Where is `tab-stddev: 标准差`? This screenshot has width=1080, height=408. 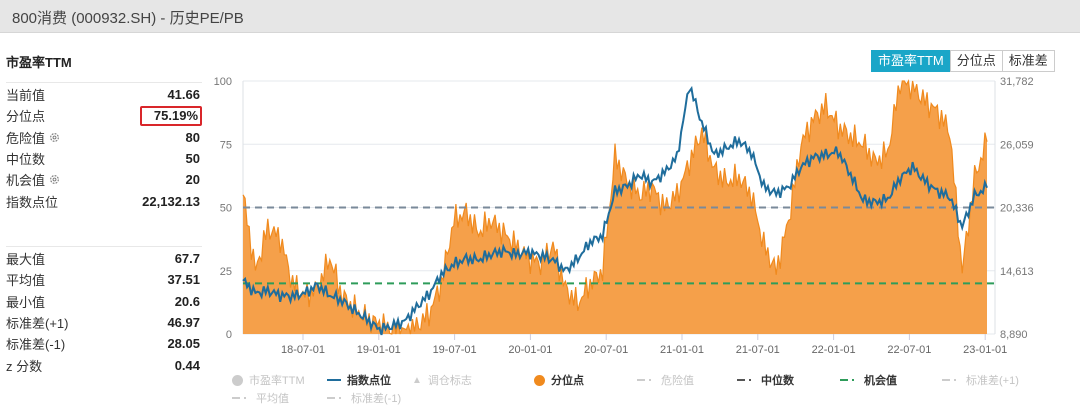 tab-stddev: 标准差 is located at coordinates (1028, 61).